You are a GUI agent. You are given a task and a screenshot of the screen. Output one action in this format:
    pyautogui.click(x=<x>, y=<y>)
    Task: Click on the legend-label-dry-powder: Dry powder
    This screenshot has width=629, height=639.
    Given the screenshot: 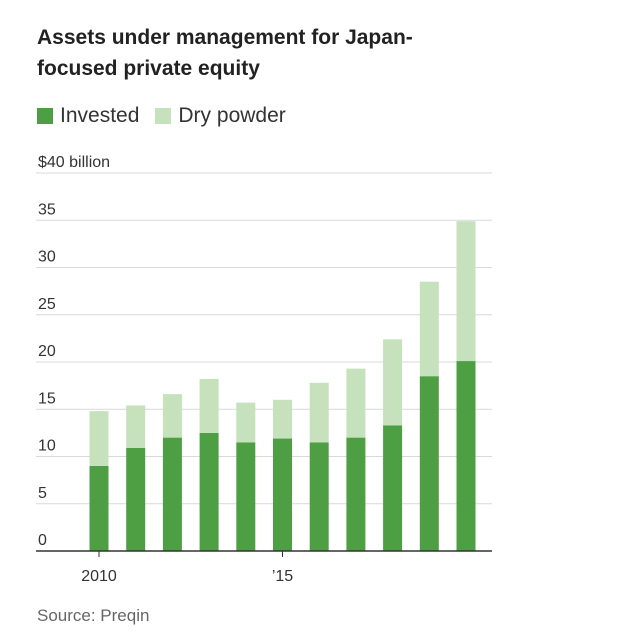 What is the action you would take?
    pyautogui.click(x=232, y=115)
    